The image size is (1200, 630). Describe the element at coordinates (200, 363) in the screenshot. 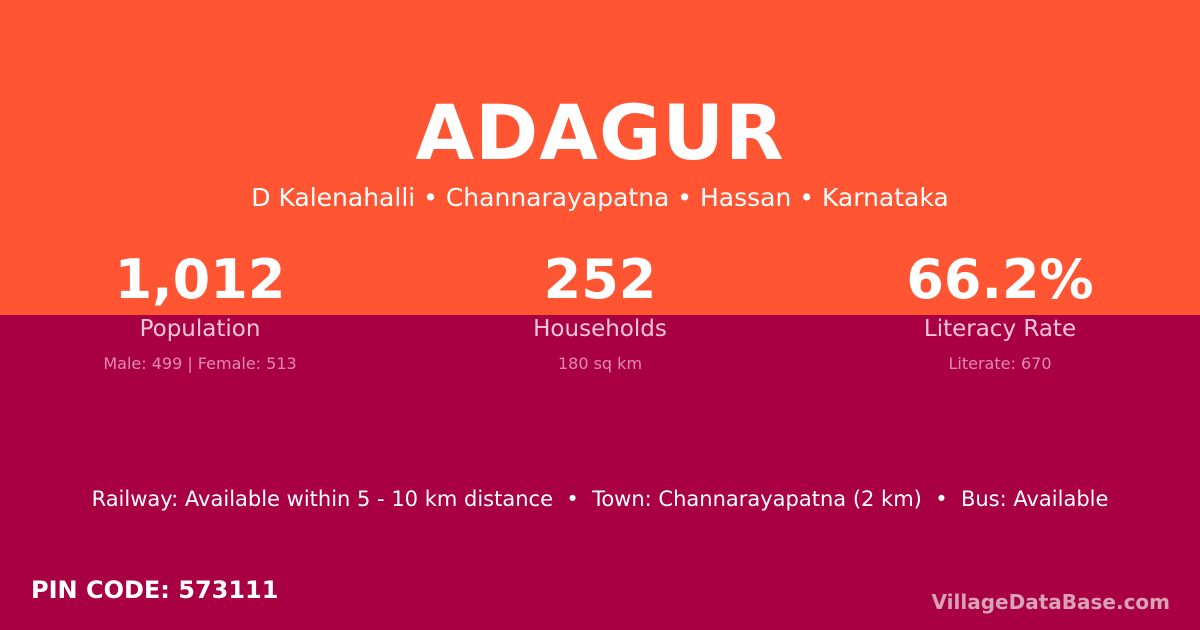

I see `stat-detail: Male: 499 | Female: 513` at that location.